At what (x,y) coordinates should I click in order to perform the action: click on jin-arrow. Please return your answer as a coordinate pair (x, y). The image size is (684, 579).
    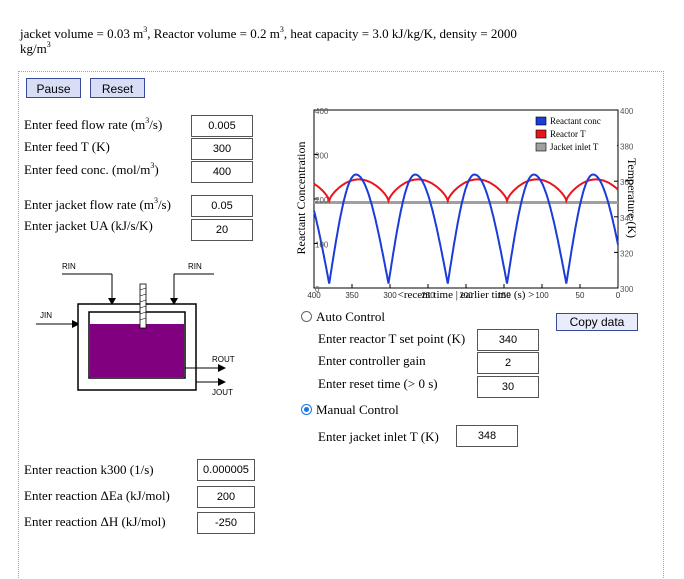
    Looking at the image, I should click on (58, 324).